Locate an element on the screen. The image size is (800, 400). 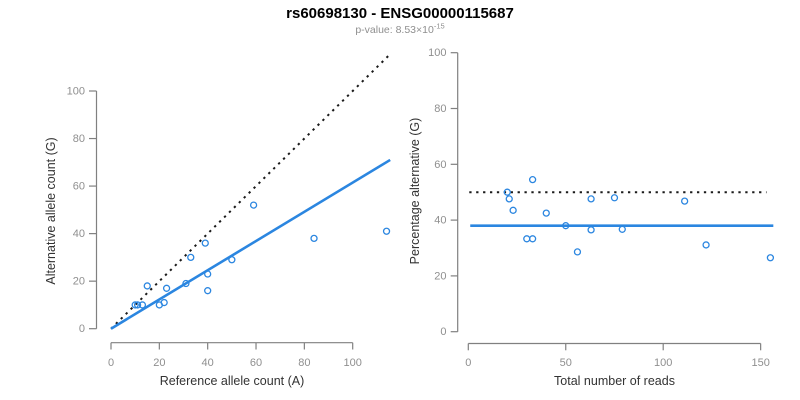
plot-subtitle: p-value: 8.53×10-15 is located at coordinates (400, 28).